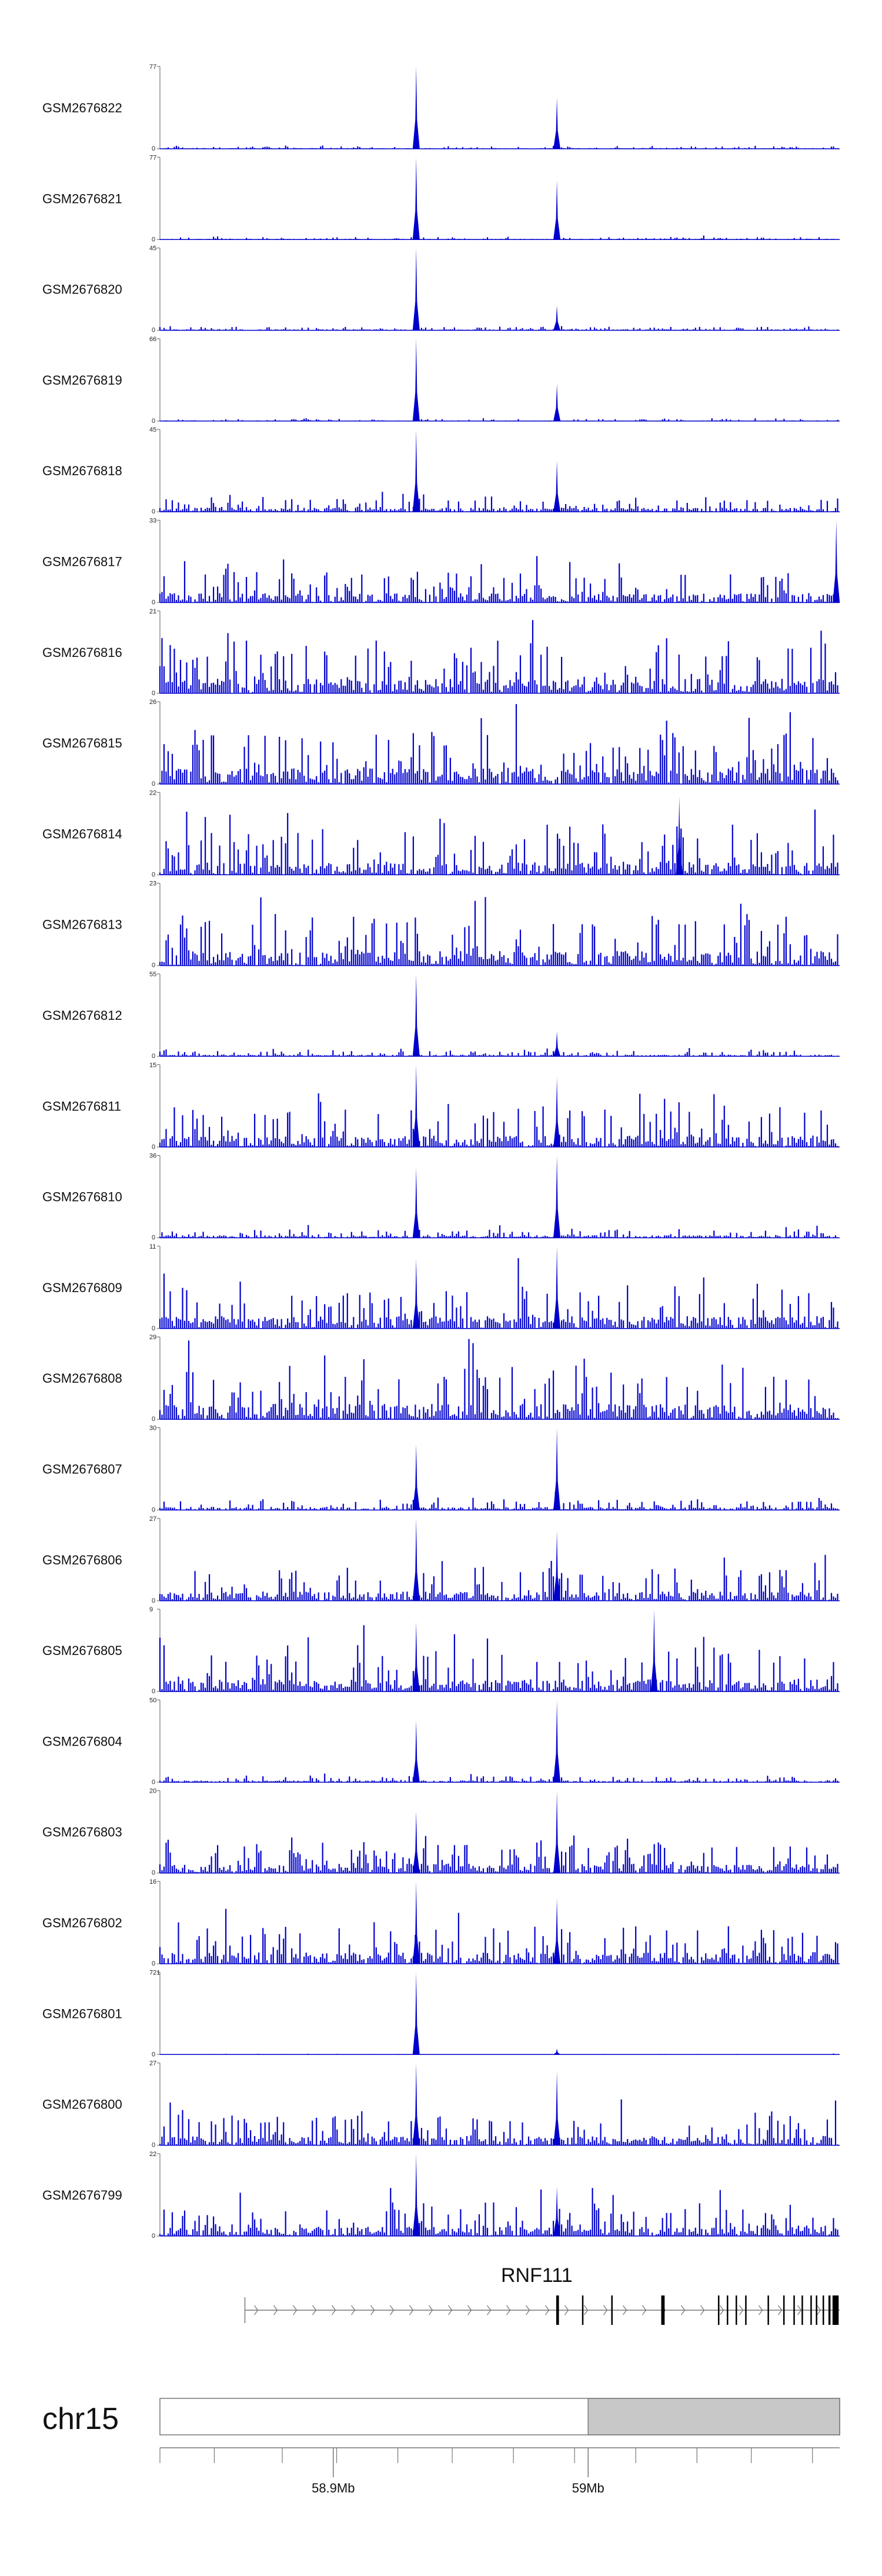  I want to click on signal-track: GSM2676815 26 0, so click(441, 743).